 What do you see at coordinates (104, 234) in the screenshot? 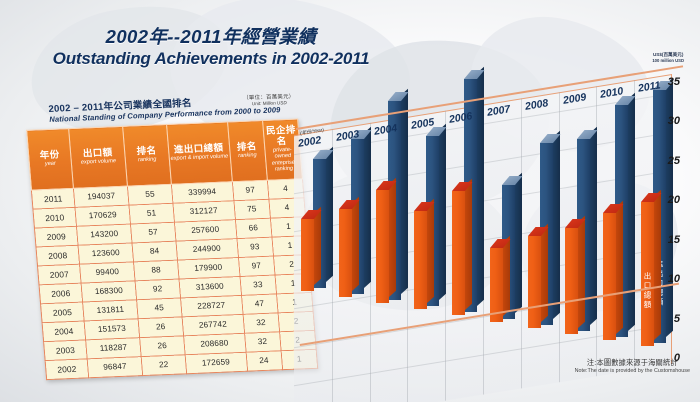
I see `cell-export-volume: 143200` at bounding box center [104, 234].